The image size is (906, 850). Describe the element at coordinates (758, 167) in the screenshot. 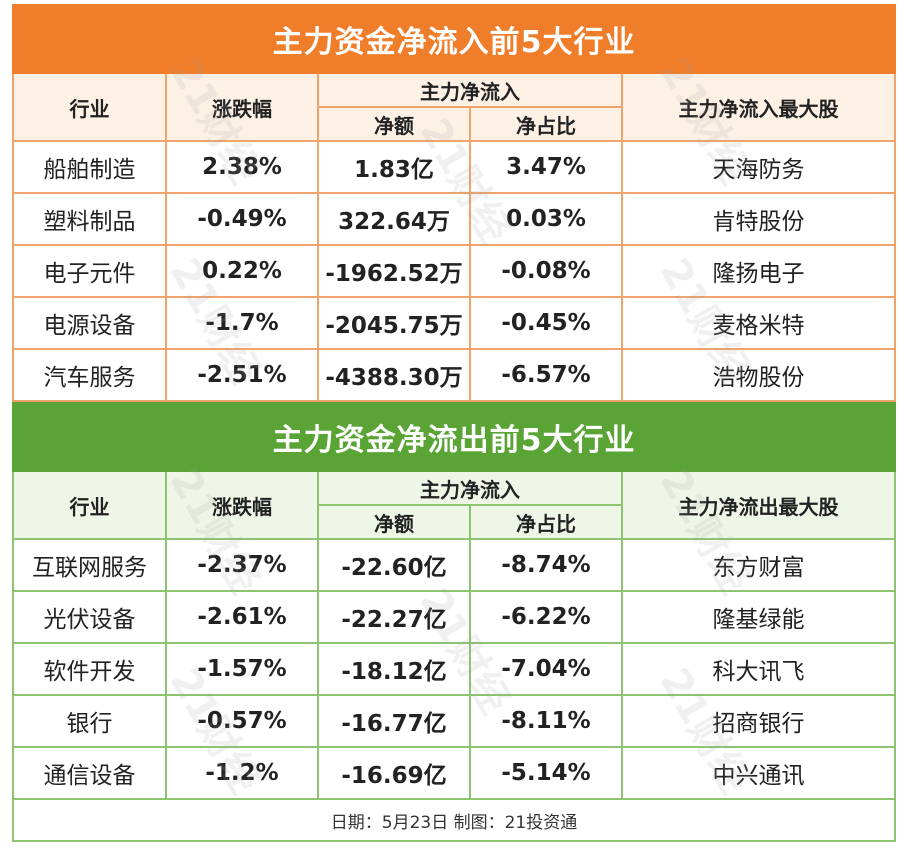

I see `top-stock-cell: 天海防务` at that location.